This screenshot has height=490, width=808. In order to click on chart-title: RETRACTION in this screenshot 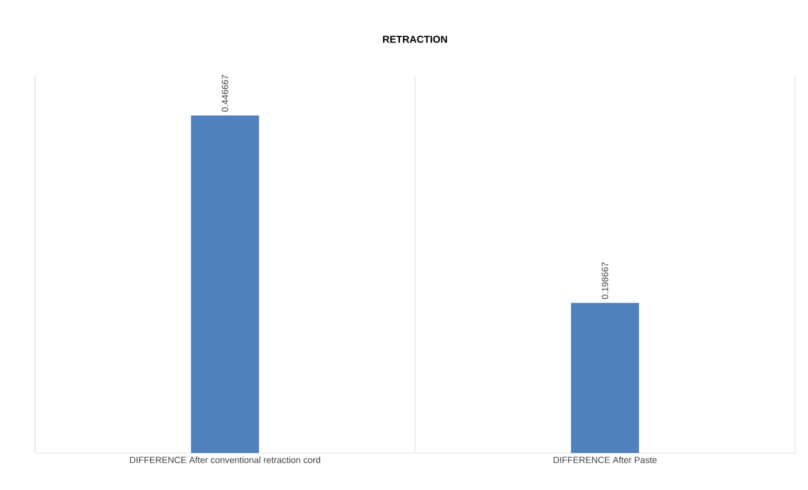, I will do `click(415, 39)`.